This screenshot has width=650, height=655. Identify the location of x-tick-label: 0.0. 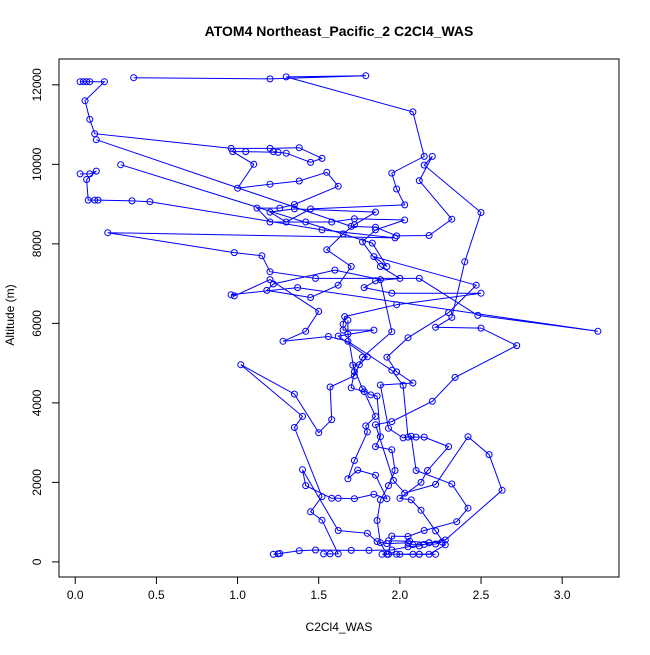
(75, 595).